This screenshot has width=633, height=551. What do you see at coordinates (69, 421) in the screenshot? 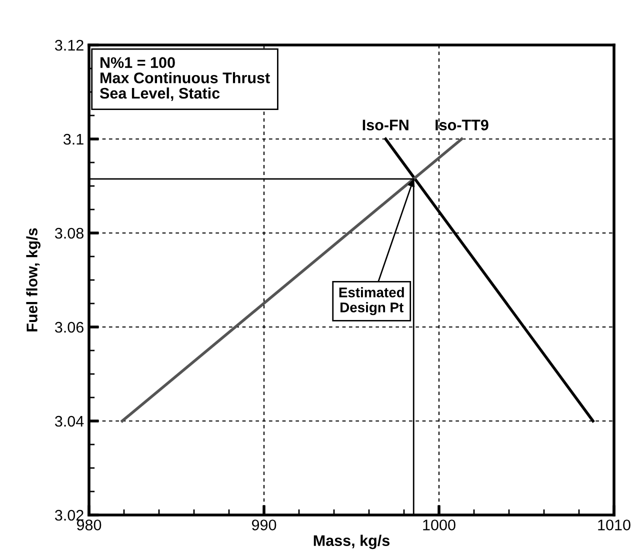
I see `y-tick-label: 3.04` at bounding box center [69, 421].